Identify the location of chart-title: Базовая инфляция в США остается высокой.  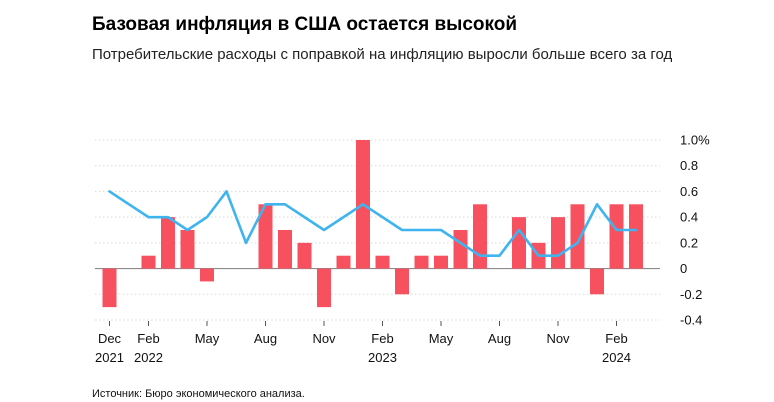
(305, 24).